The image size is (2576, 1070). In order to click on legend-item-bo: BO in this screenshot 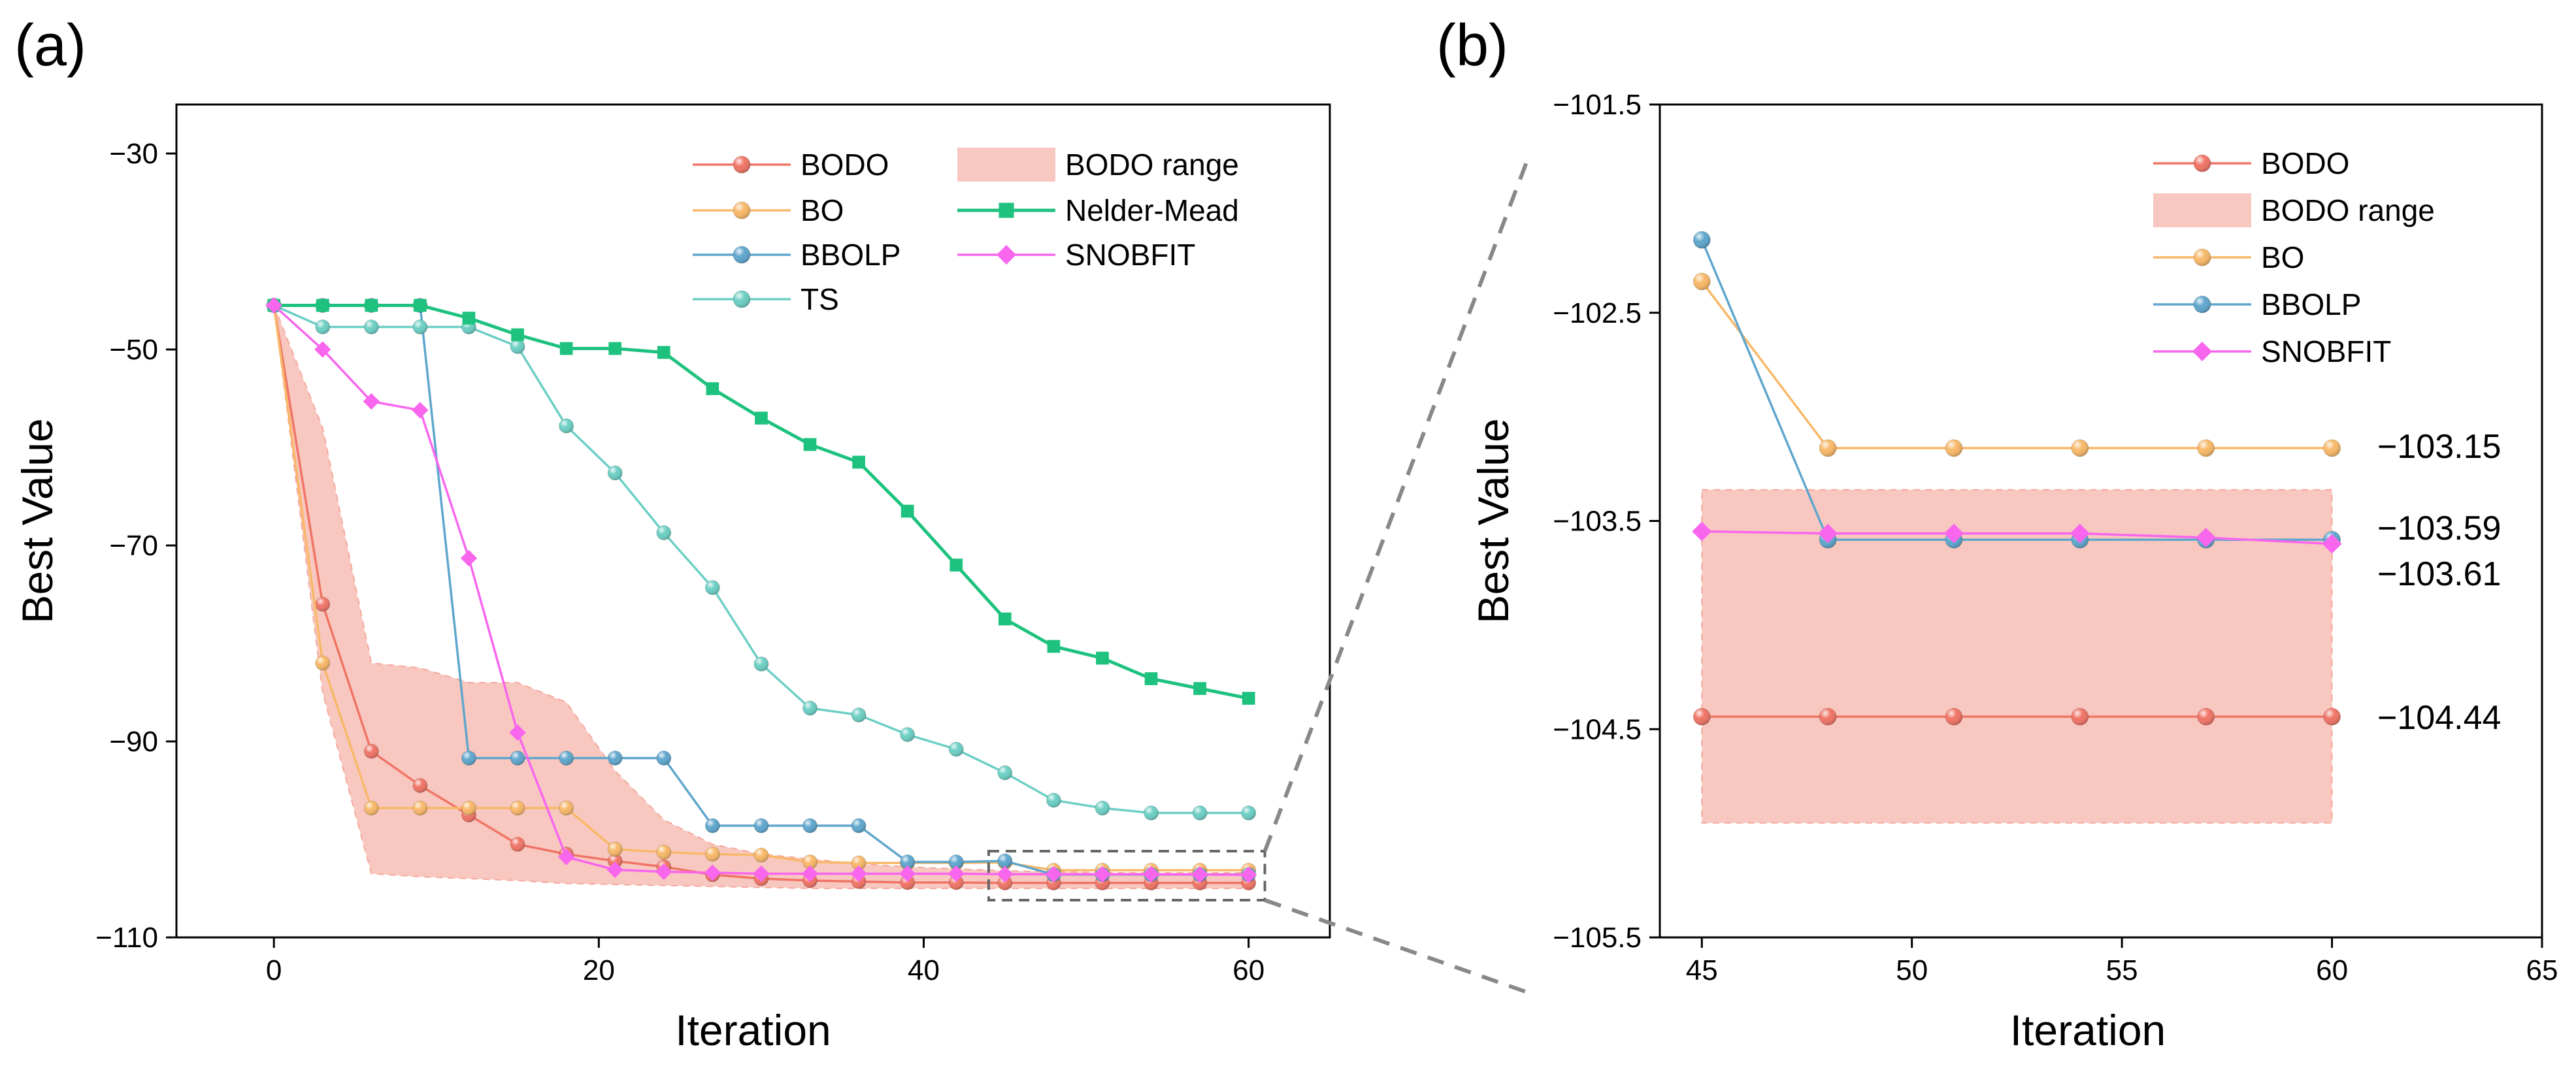, I will do `click(768, 210)`.